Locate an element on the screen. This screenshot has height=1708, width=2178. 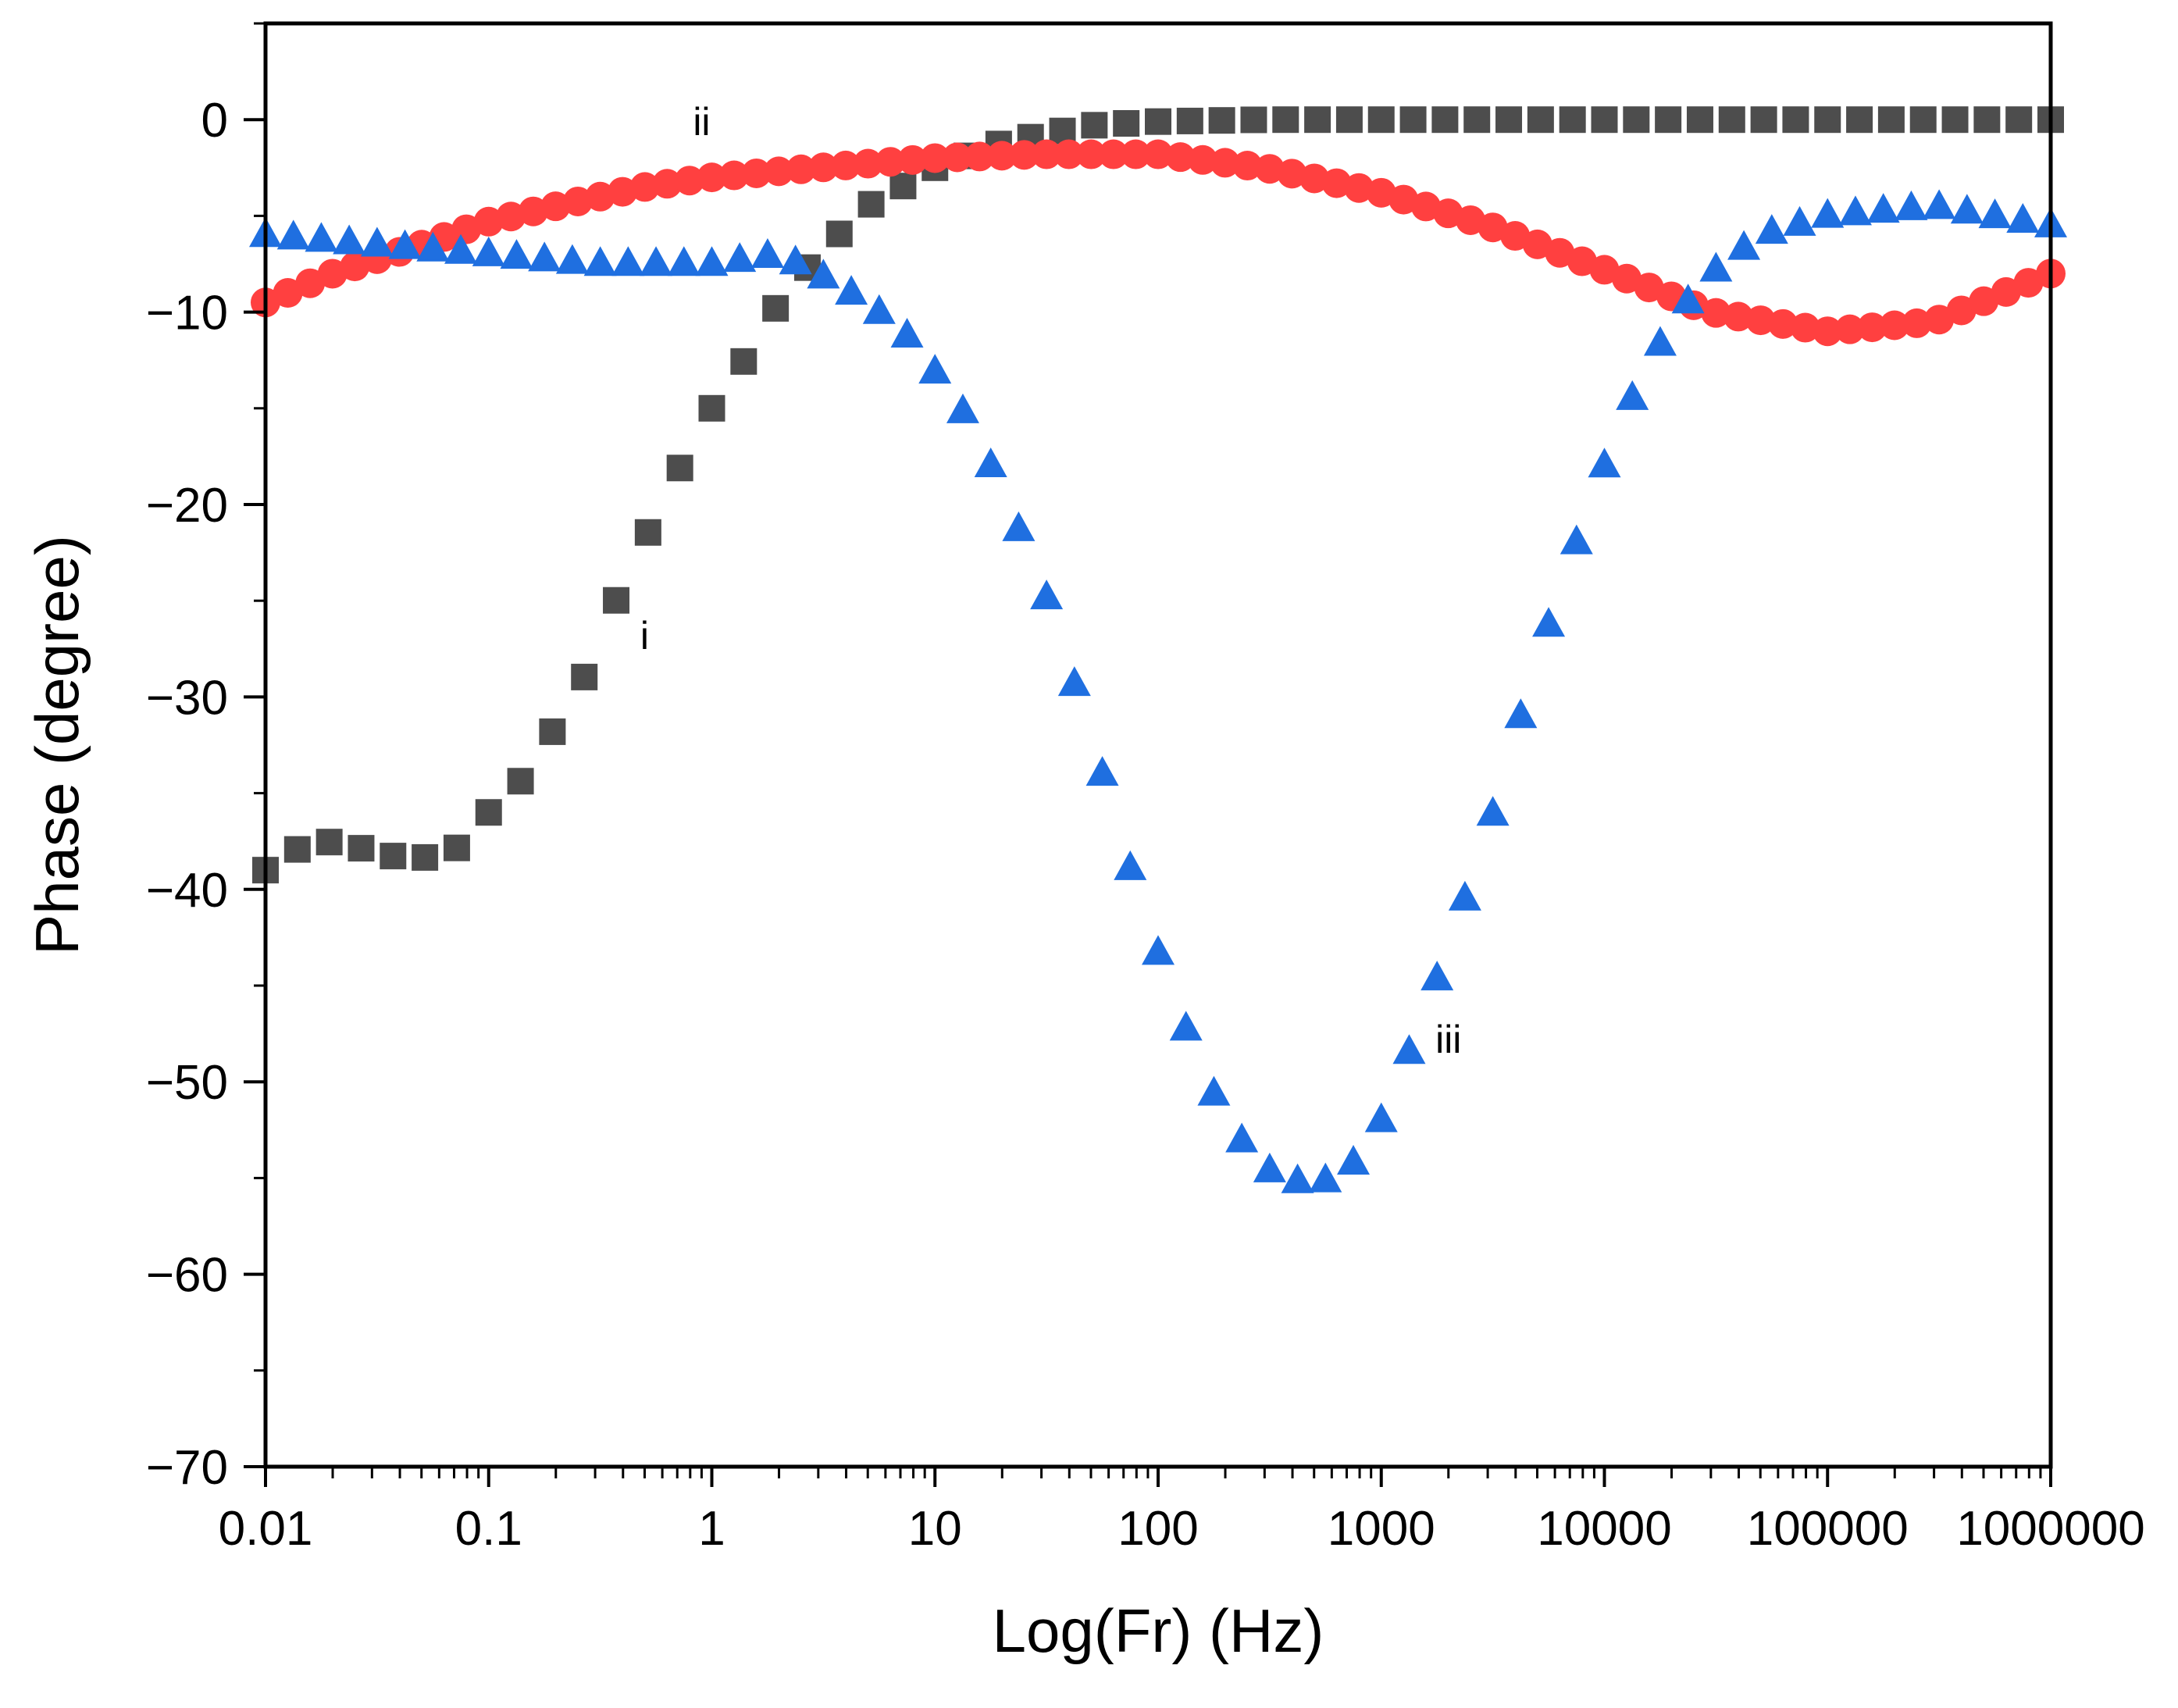
x-tick-label: 1000000 is located at coordinates (2050, 1529).